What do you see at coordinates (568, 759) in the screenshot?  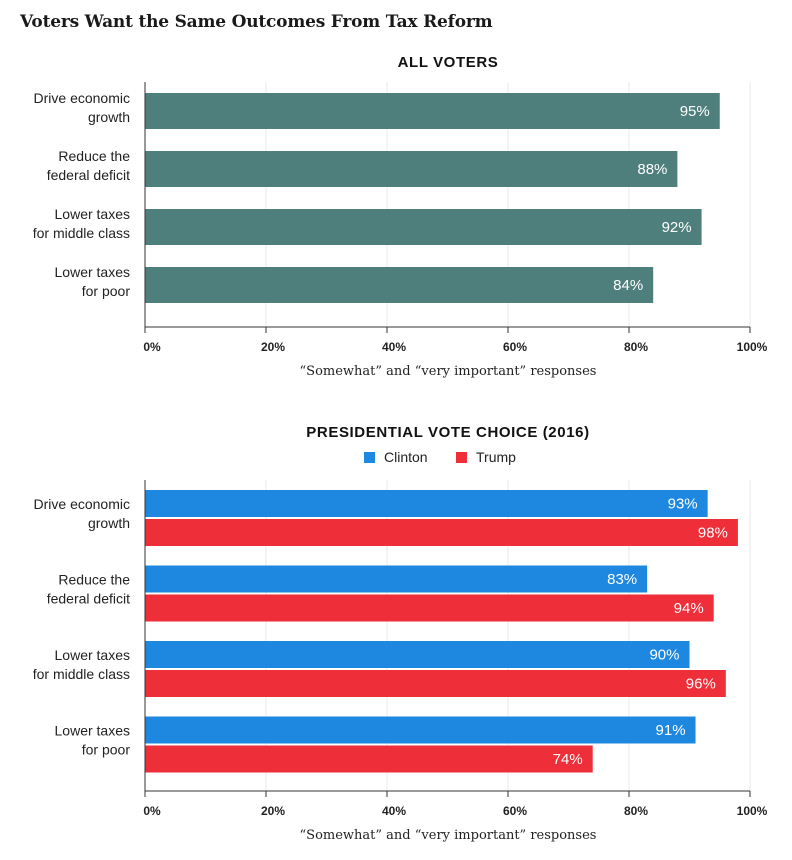 I see `data-label: 74%` at bounding box center [568, 759].